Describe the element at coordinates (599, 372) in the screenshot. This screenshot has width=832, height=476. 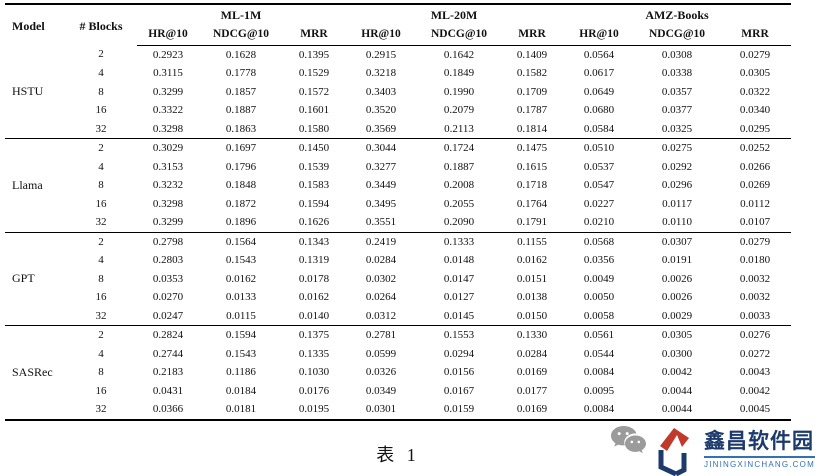
I see `metric-value: 0.0084` at that location.